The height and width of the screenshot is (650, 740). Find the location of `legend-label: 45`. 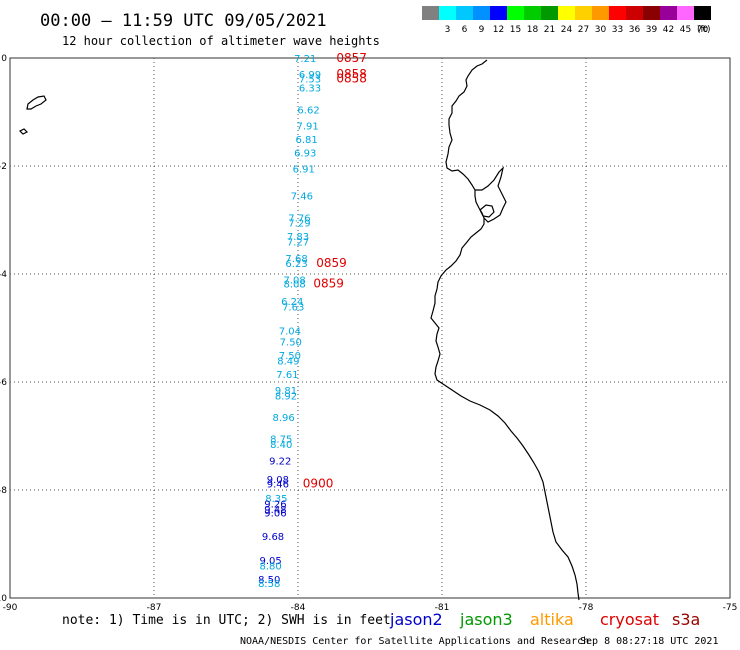

legend-label: 45 is located at coordinates (685, 30).